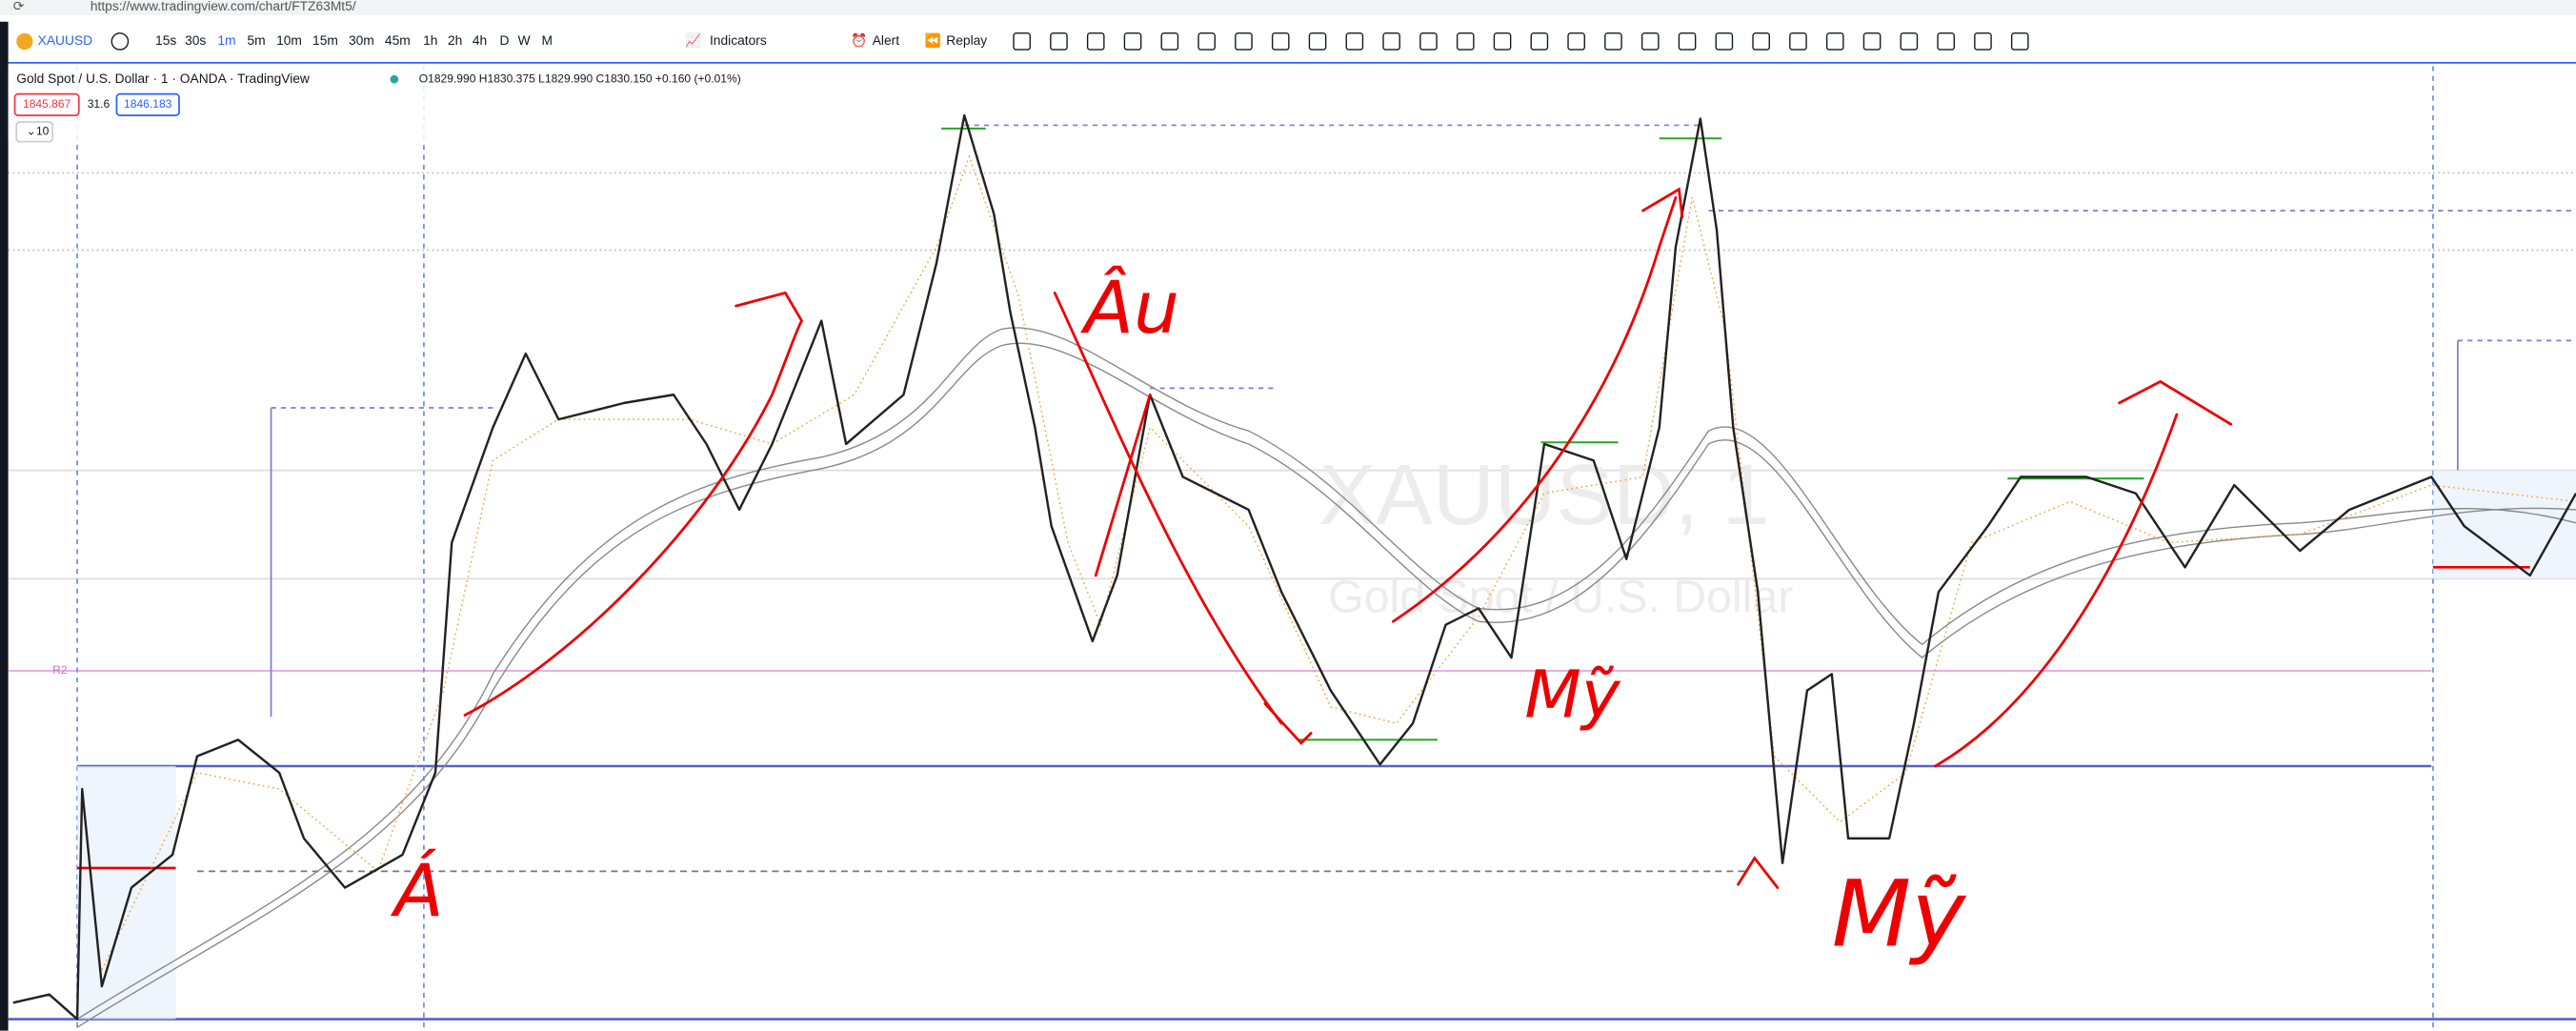  I want to click on spread: 31.6, so click(100, 104).